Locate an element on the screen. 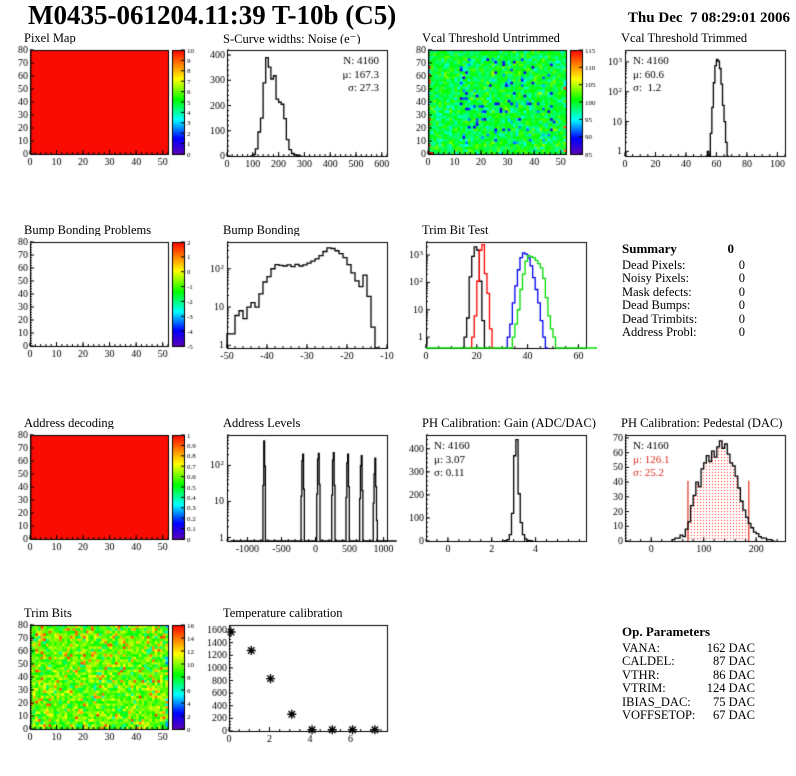 The image size is (796, 776). panel-vcal-untrimmed: Vcal Threshold Untrimmed is located at coordinates (497, 116).